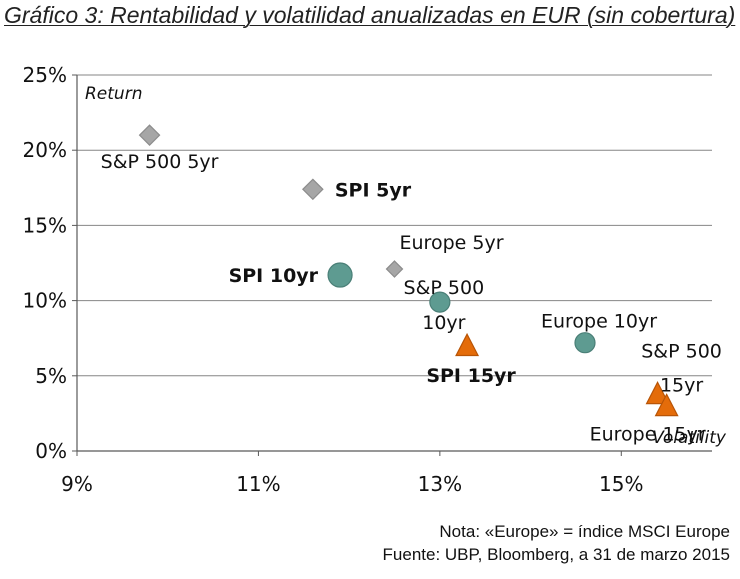  What do you see at coordinates (51, 451) in the screenshot?
I see `y-tick-label: 0%` at bounding box center [51, 451].